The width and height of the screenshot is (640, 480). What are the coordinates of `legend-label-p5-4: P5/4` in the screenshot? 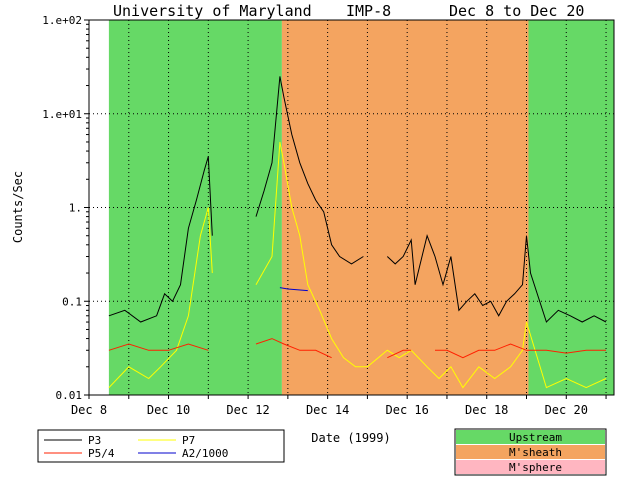 It's located at (101, 453).